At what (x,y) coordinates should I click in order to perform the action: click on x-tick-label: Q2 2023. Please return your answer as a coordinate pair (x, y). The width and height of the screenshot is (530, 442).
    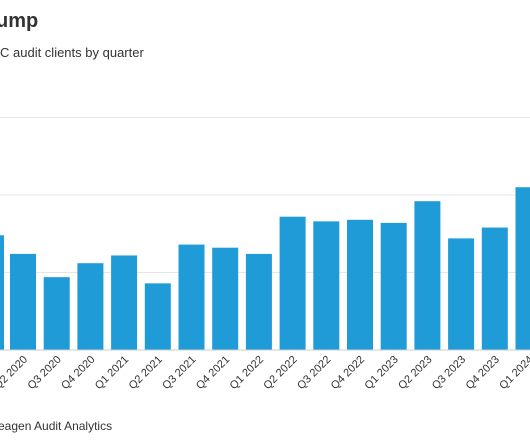
    Looking at the image, I should click on (415, 373).